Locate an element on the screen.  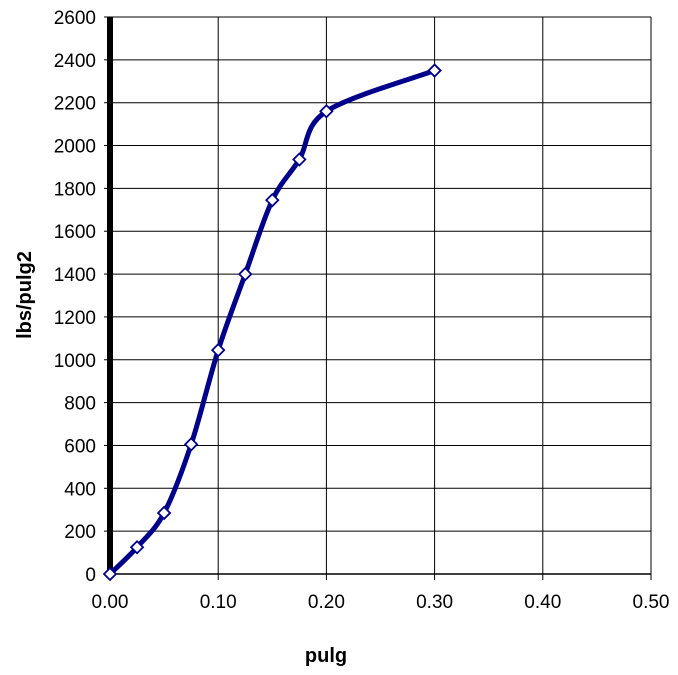
y-axis-title: lbs/pulg2 is located at coordinates (25, 295).